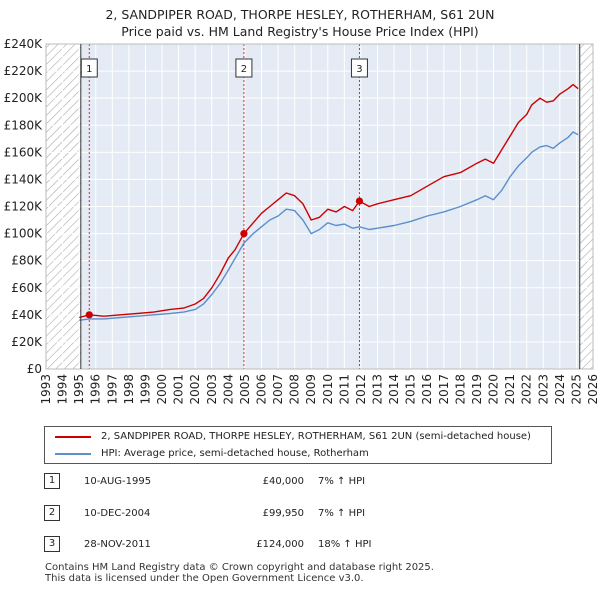 This screenshot has height=590, width=600. Describe the element at coordinates (52, 481) in the screenshot. I see `transaction-number-badge: 1` at that location.